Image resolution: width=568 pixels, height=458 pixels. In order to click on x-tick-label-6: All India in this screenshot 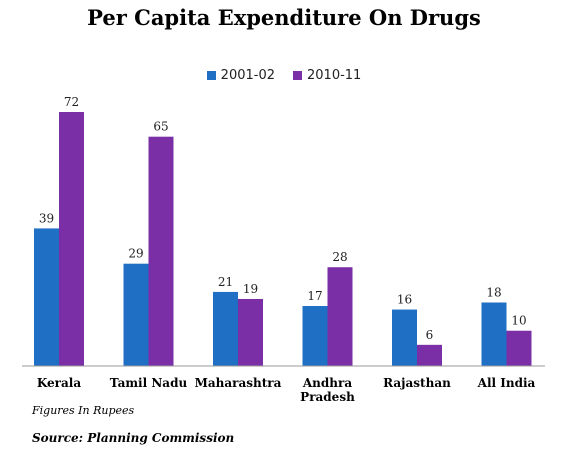, I will do `click(506, 383)`.